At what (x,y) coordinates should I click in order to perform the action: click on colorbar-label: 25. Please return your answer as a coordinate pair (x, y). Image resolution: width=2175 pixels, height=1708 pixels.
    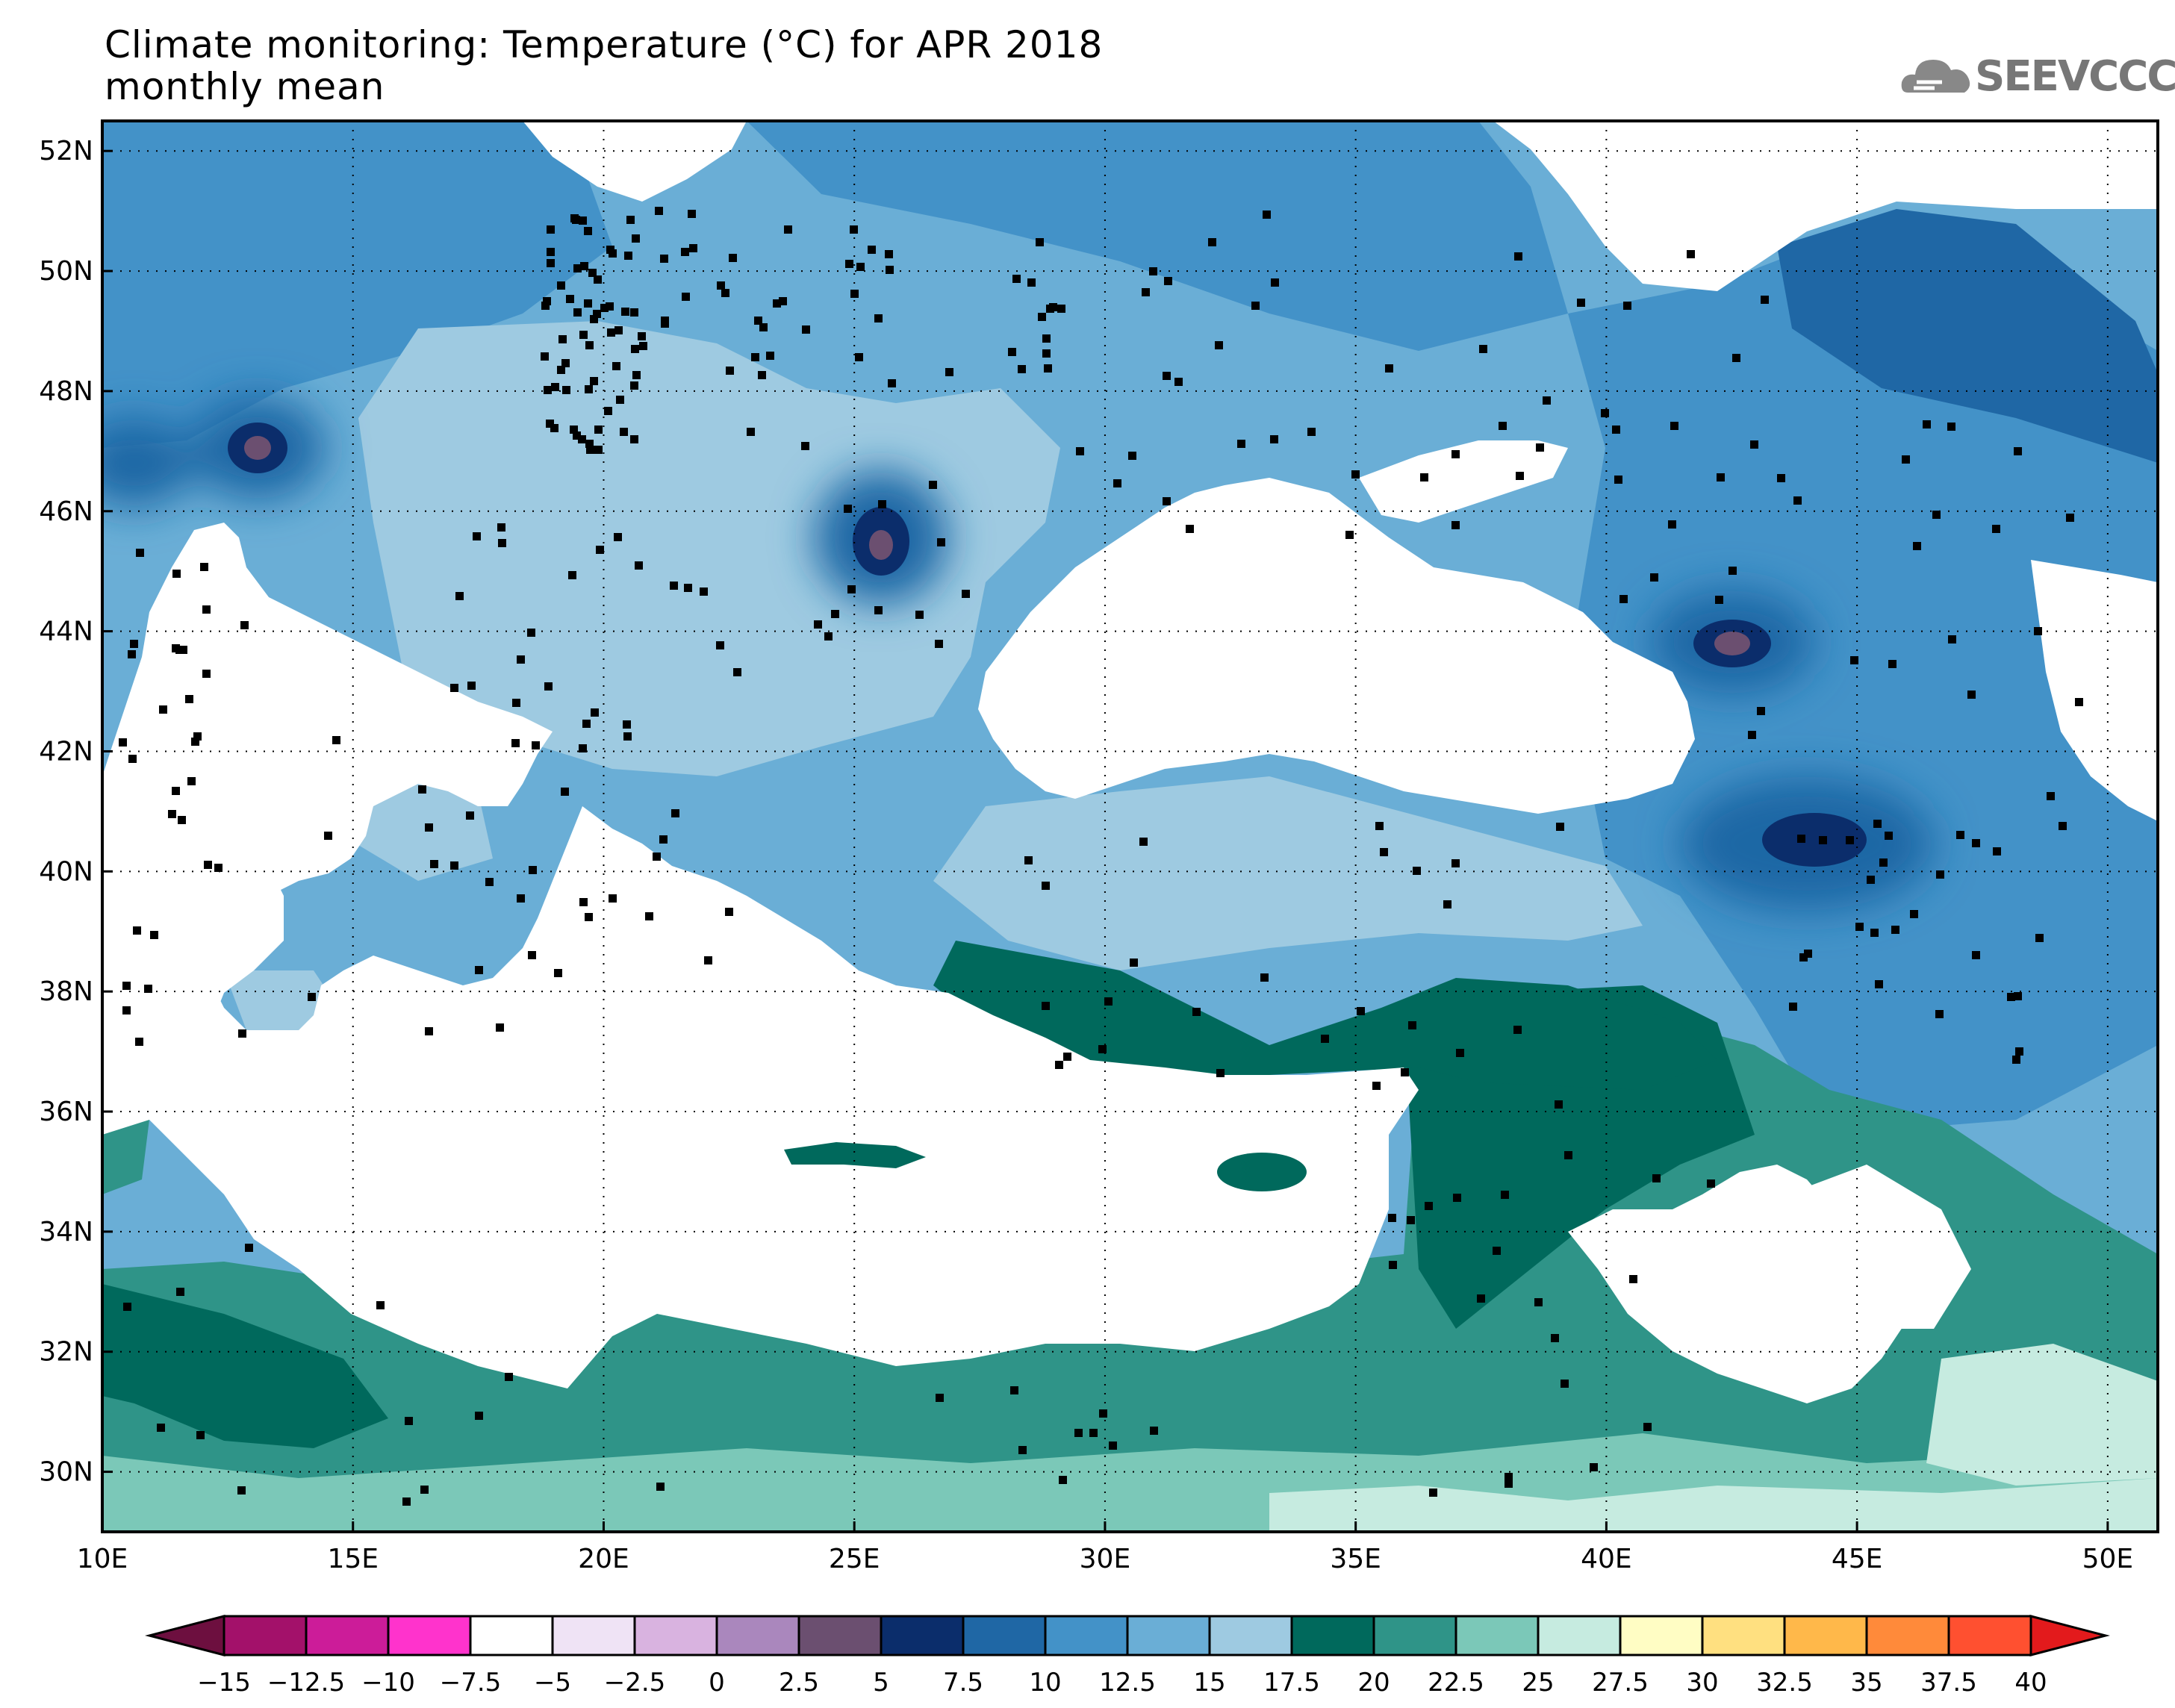
    Looking at the image, I should click on (1538, 1683).